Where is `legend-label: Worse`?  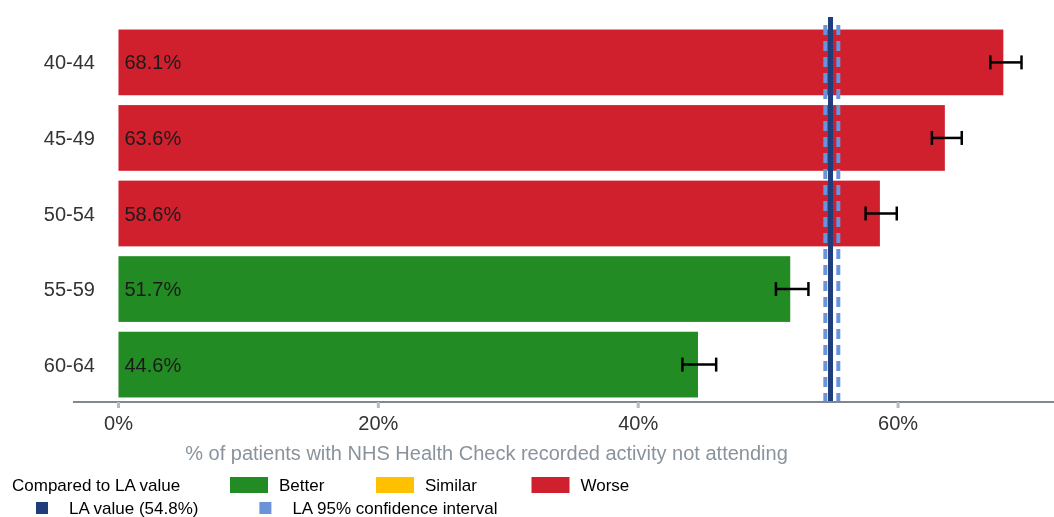
legend-label: Worse is located at coordinates (605, 485).